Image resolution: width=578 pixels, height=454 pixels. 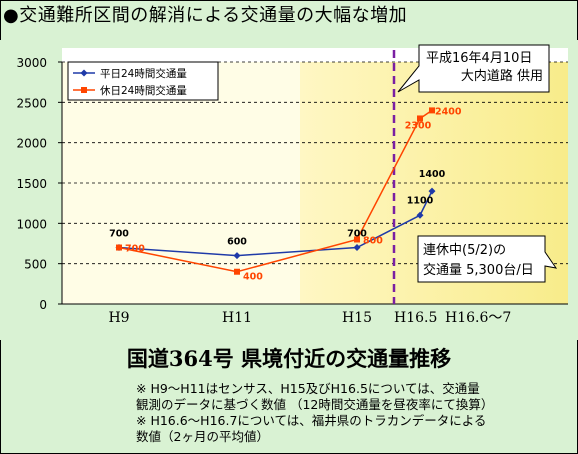 What do you see at coordinates (31, 184) in the screenshot?
I see `y-tick-label: 1500` at bounding box center [31, 184].